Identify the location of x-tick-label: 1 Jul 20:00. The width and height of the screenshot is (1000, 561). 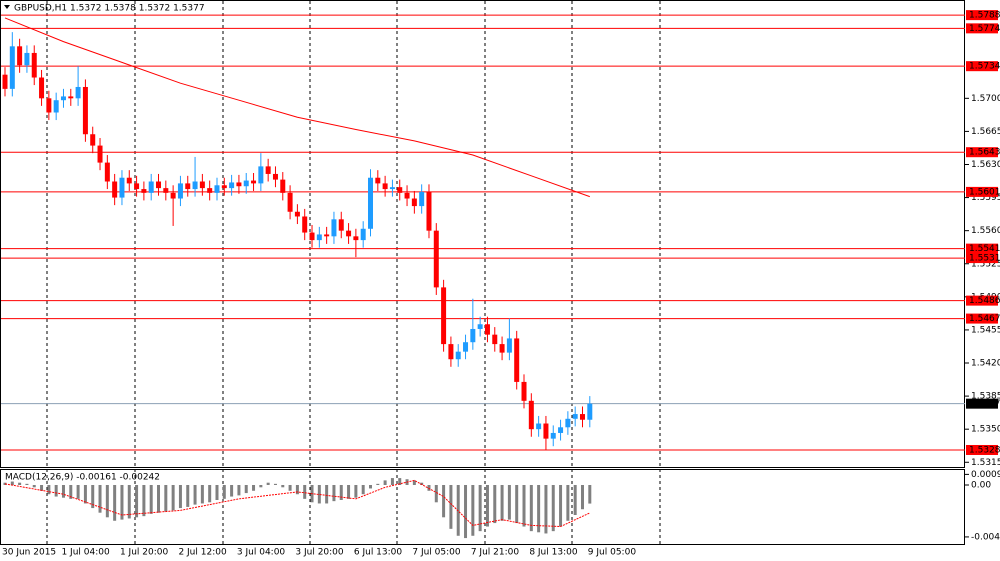
(144, 553).